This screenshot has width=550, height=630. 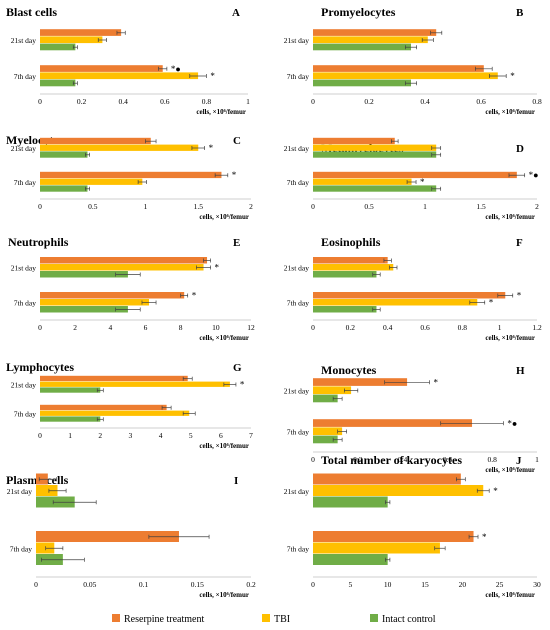 What do you see at coordinates (266, 618) in the screenshot?
I see `legend-swatch` at bounding box center [266, 618].